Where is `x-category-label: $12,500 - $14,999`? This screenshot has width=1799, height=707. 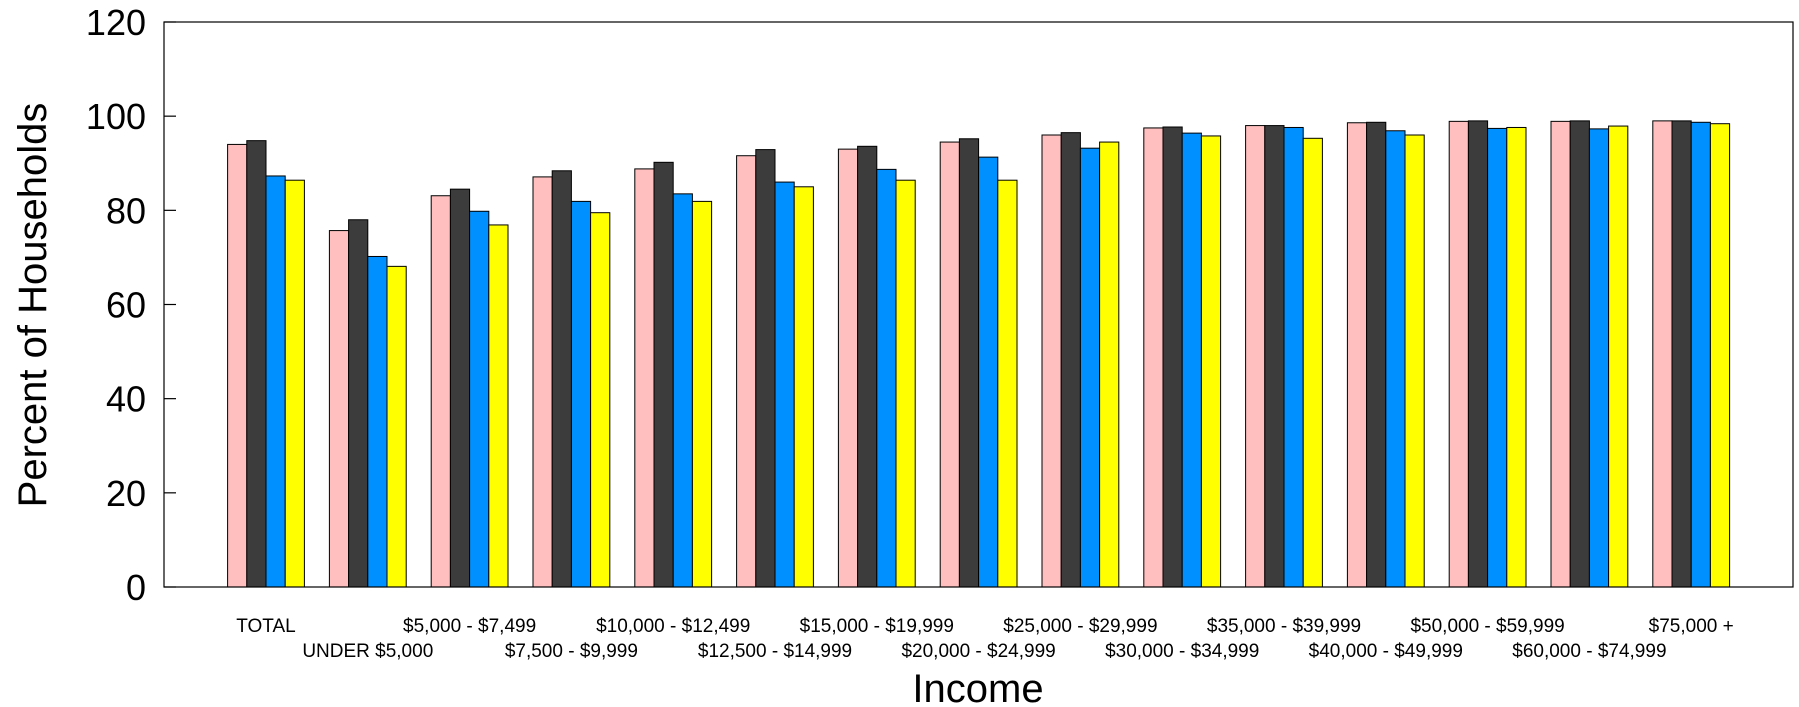
x-category-label: $12,500 - $14,999 is located at coordinates (775, 651).